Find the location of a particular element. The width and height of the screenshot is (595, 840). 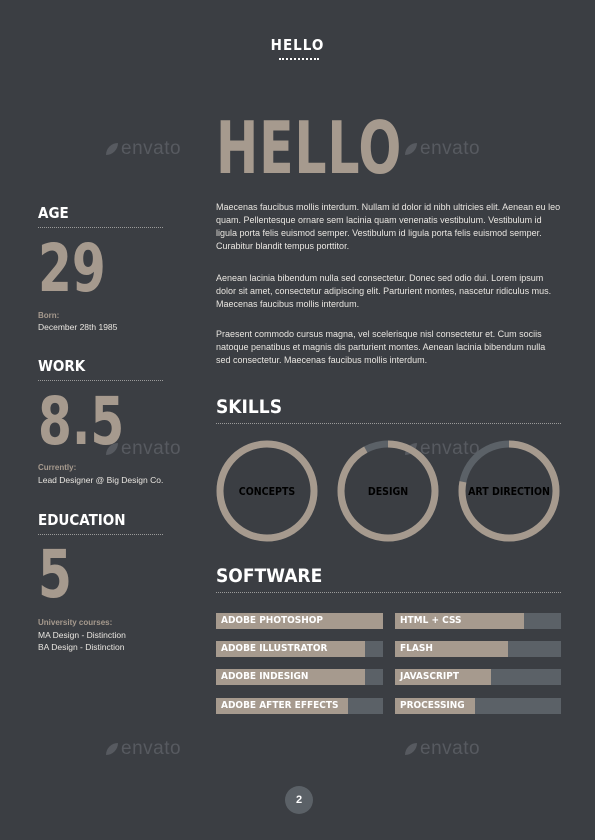

born-date: December 28th 1985 is located at coordinates (78, 327).